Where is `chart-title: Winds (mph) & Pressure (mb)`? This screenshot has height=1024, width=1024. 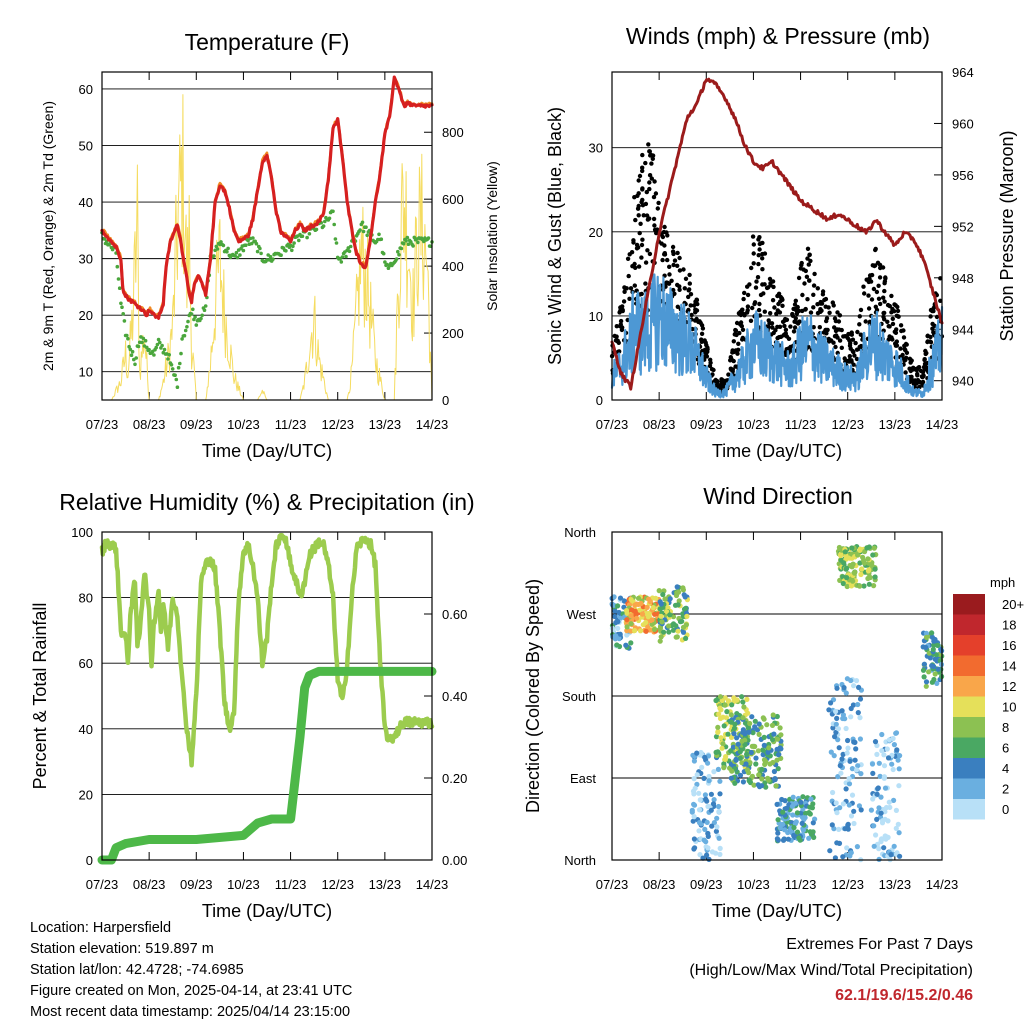 chart-title: Winds (mph) & Pressure (mb) is located at coordinates (778, 36).